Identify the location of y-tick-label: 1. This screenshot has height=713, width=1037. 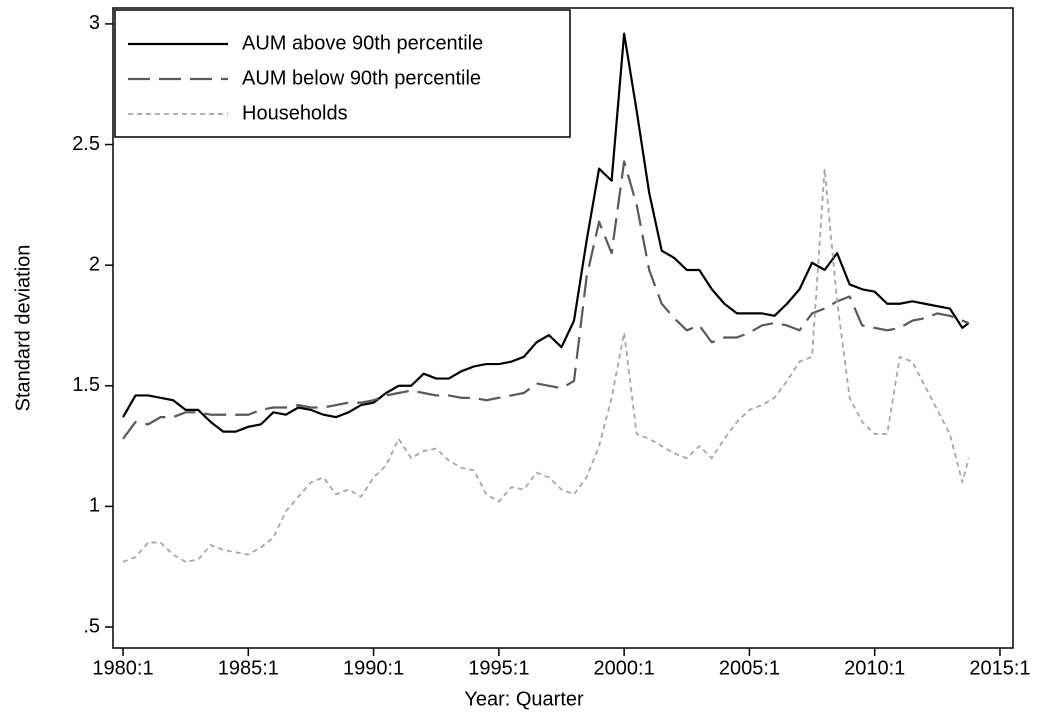
(94, 506).